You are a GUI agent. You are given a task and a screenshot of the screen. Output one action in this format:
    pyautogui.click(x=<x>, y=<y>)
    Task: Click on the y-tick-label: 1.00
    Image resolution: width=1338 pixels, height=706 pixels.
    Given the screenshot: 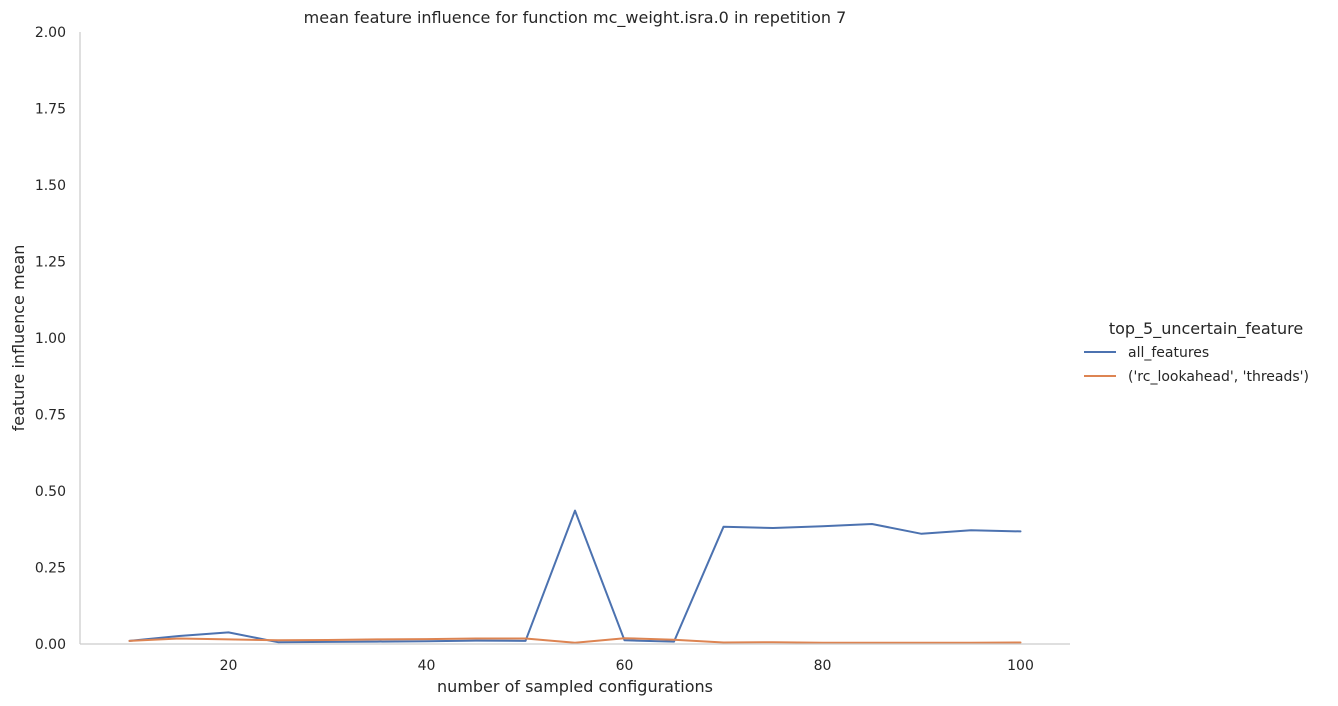 What is the action you would take?
    pyautogui.click(x=50, y=339)
    